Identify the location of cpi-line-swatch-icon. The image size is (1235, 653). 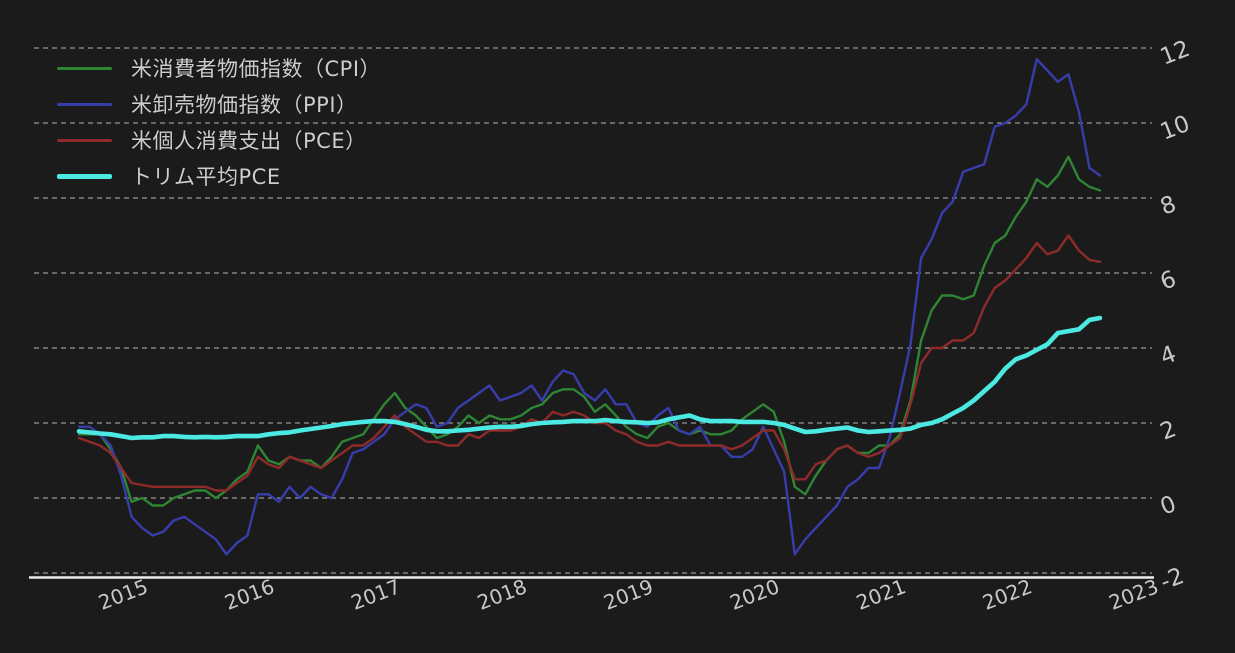
(84, 68).